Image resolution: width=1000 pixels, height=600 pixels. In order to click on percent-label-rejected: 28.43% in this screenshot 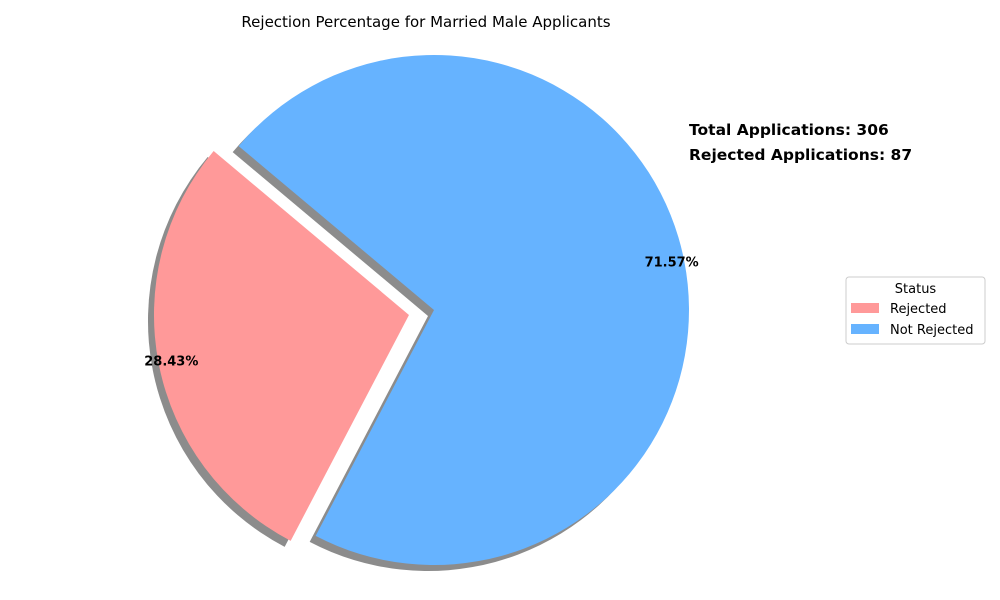, I will do `click(171, 361)`.